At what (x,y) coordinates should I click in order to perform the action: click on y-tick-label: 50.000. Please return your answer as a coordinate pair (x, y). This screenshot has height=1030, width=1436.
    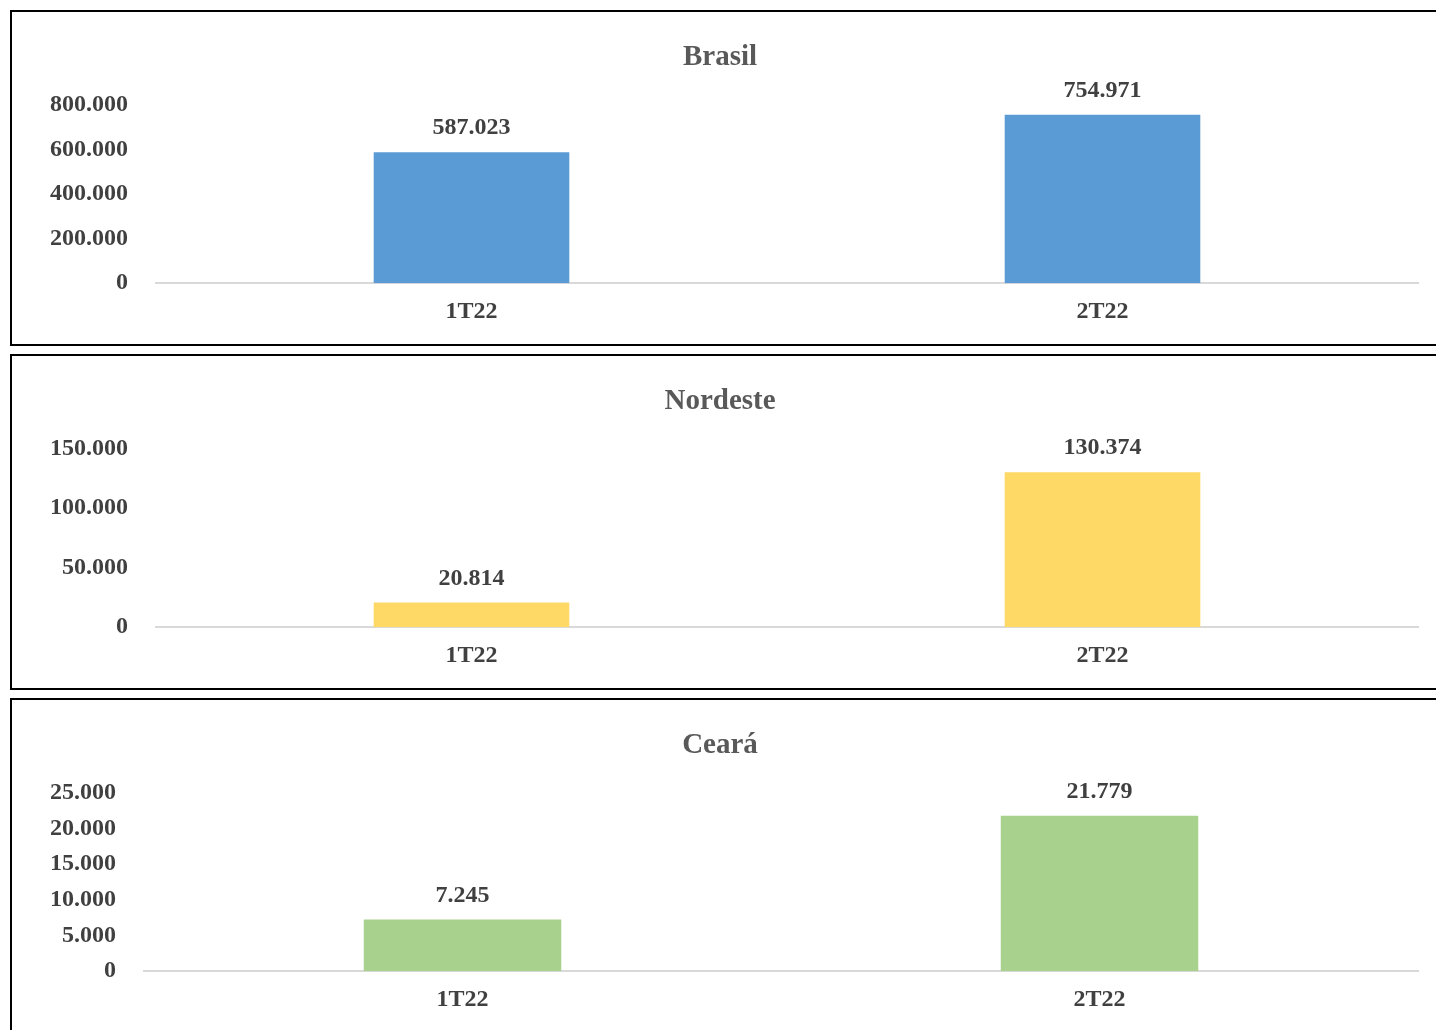
    Looking at the image, I should click on (95, 565).